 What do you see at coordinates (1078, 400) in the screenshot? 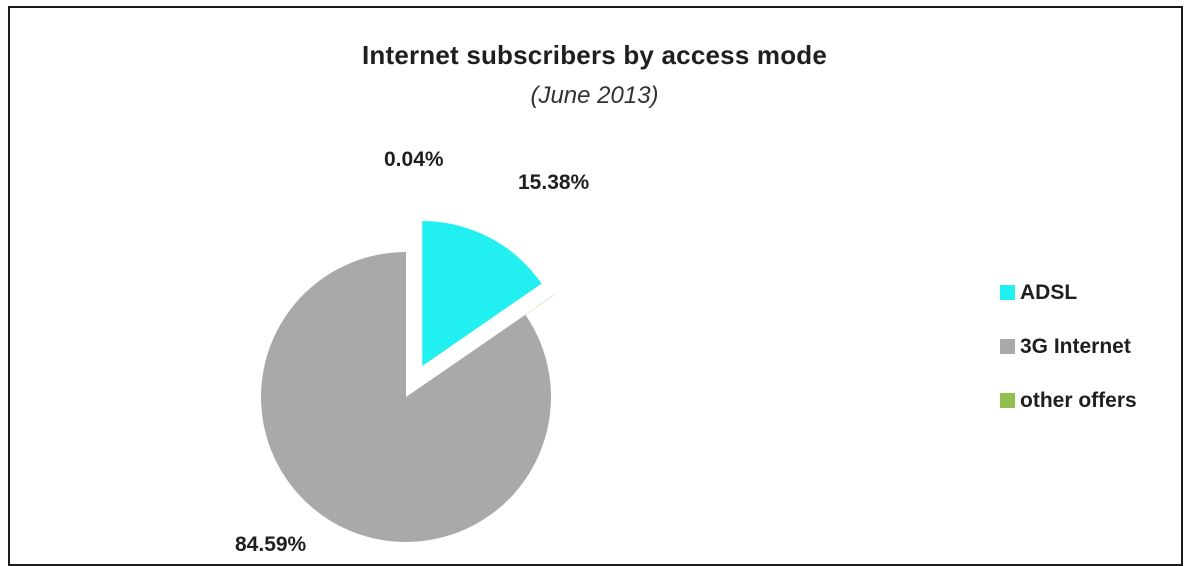
I see `legend-label-other-offers: other offers` at bounding box center [1078, 400].